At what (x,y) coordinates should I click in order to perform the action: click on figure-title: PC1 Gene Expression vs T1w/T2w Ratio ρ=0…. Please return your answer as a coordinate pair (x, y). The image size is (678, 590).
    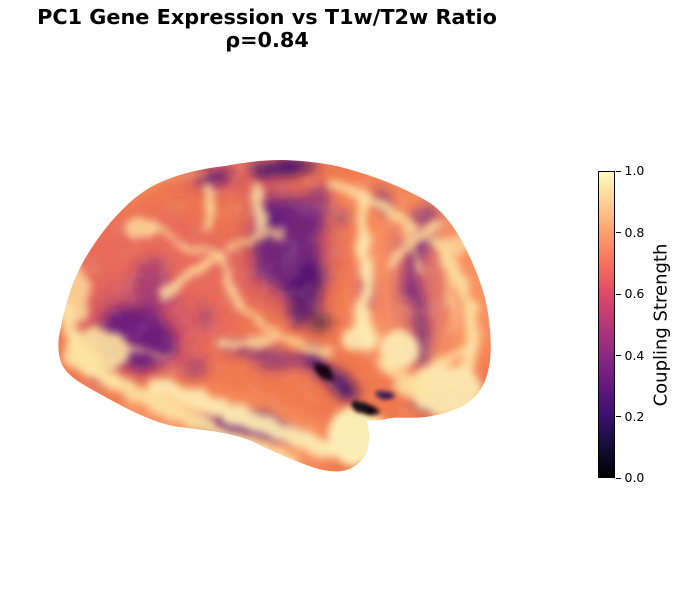
    Looking at the image, I should click on (267, 29).